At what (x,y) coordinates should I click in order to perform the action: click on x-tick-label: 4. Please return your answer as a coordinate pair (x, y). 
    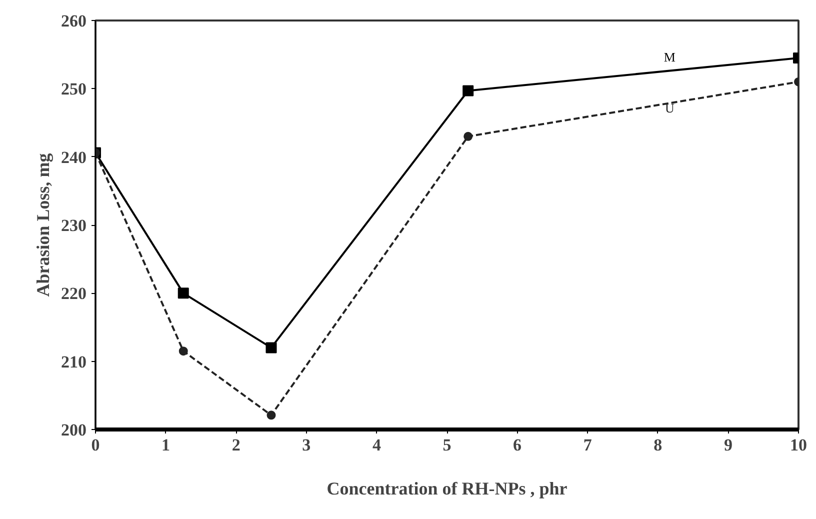
    Looking at the image, I should click on (377, 445).